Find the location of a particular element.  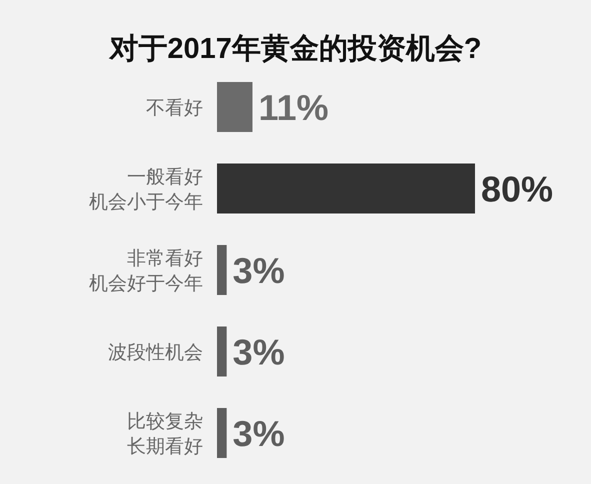

chart-title: 对于2017年黄金的投资机会? is located at coordinates (295, 49).